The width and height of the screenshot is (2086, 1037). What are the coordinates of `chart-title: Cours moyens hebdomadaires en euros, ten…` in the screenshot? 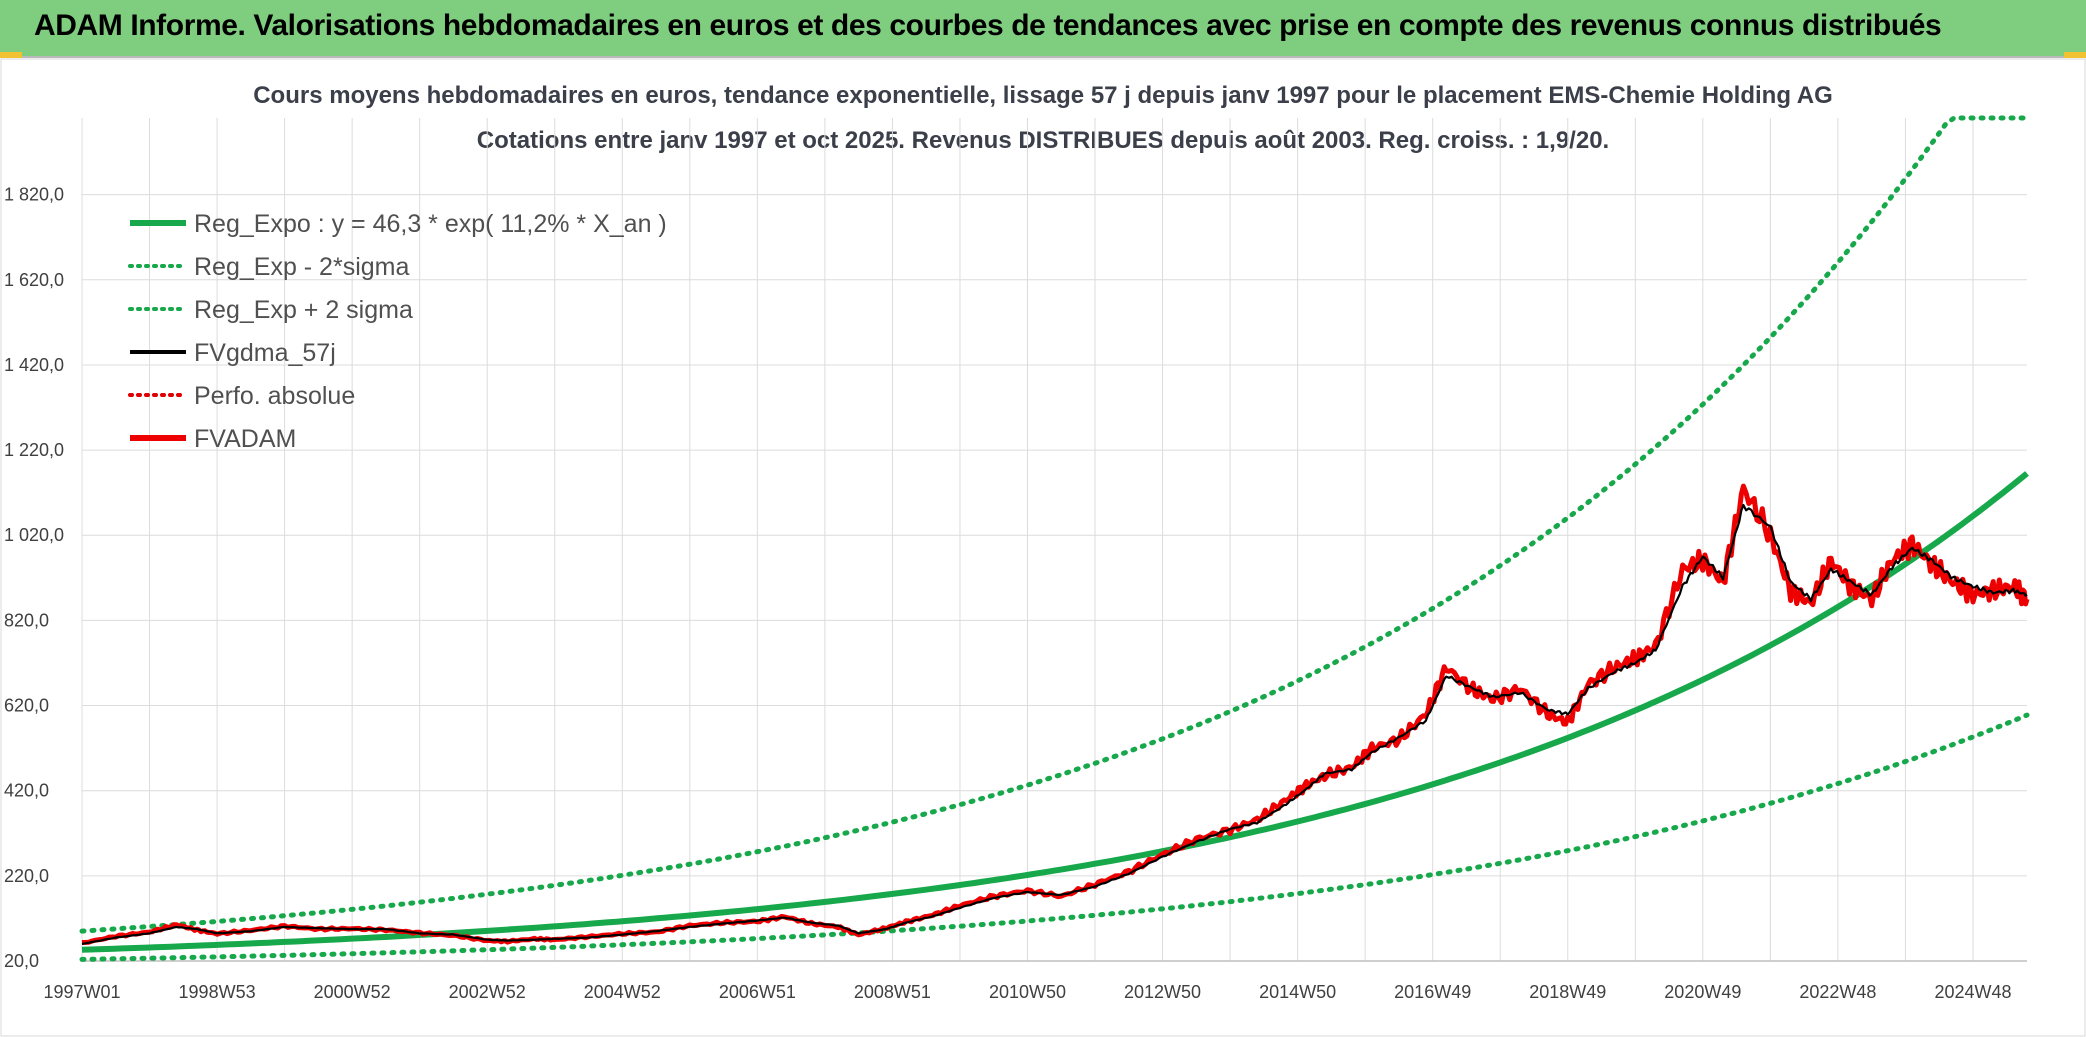 It's located at (1043, 95).